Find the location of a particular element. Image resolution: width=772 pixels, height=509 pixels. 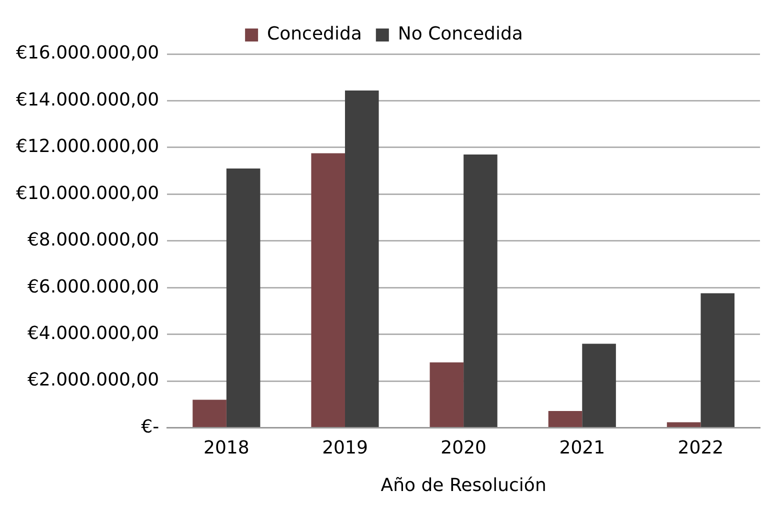

x-tick-label: 2018 is located at coordinates (227, 447).